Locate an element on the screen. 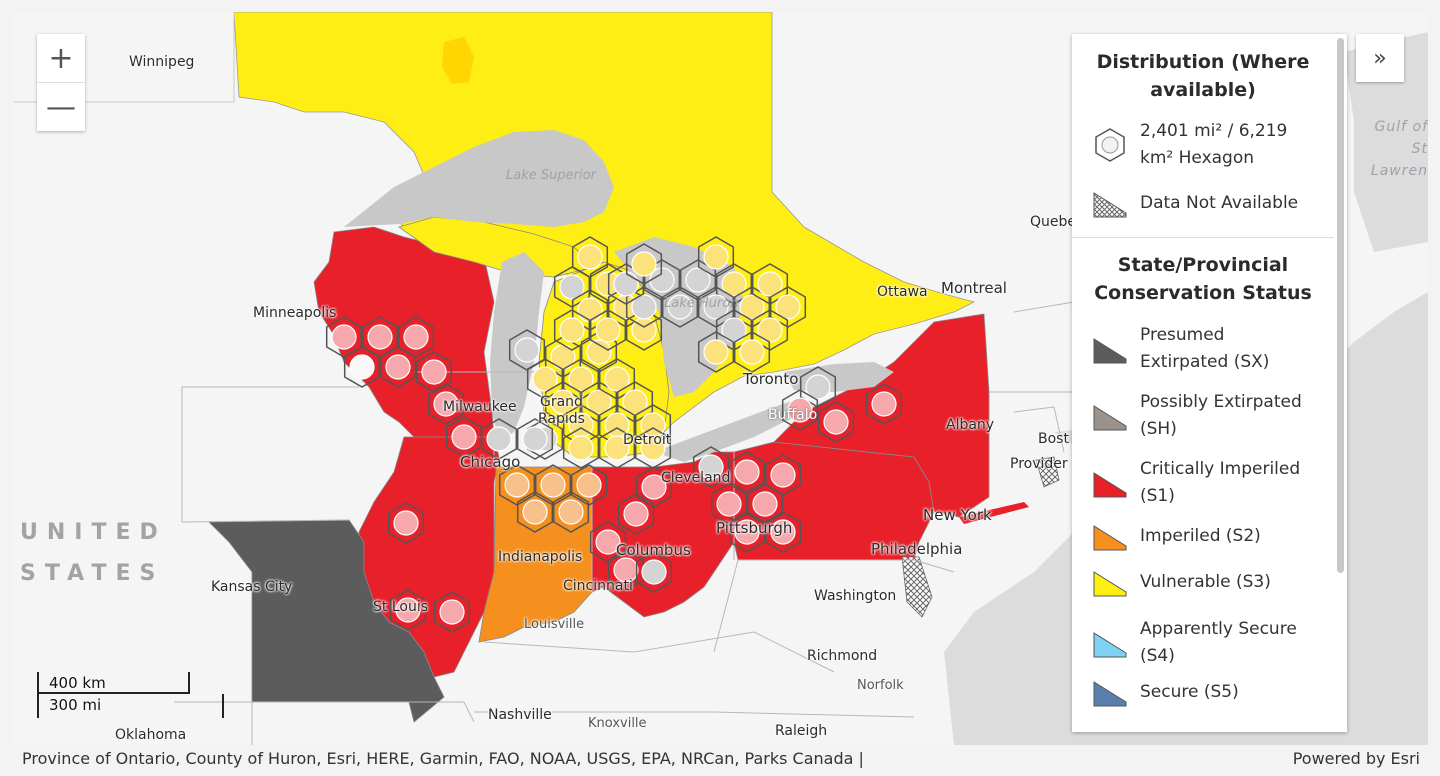  city-grand-rapids: Grand Rapids is located at coordinates (561, 410).